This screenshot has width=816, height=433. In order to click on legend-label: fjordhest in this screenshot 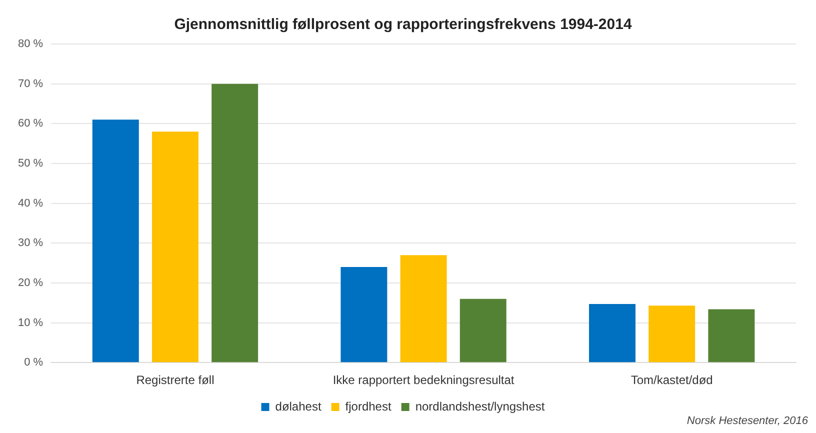, I will do `click(368, 406)`.